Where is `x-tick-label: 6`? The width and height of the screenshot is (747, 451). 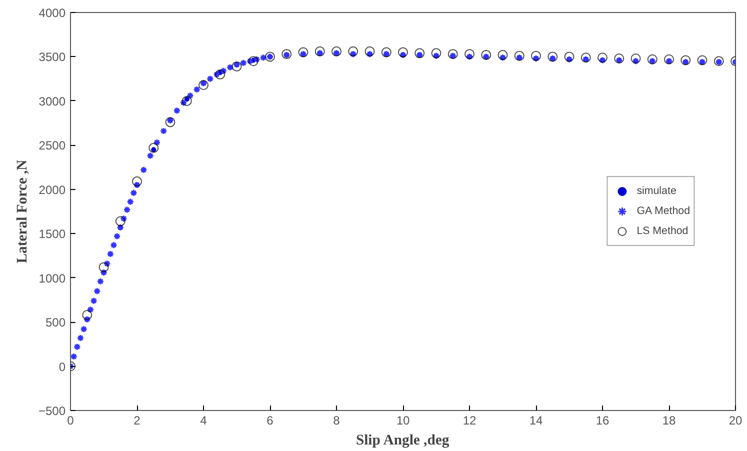 x-tick-label: 6 is located at coordinates (270, 421).